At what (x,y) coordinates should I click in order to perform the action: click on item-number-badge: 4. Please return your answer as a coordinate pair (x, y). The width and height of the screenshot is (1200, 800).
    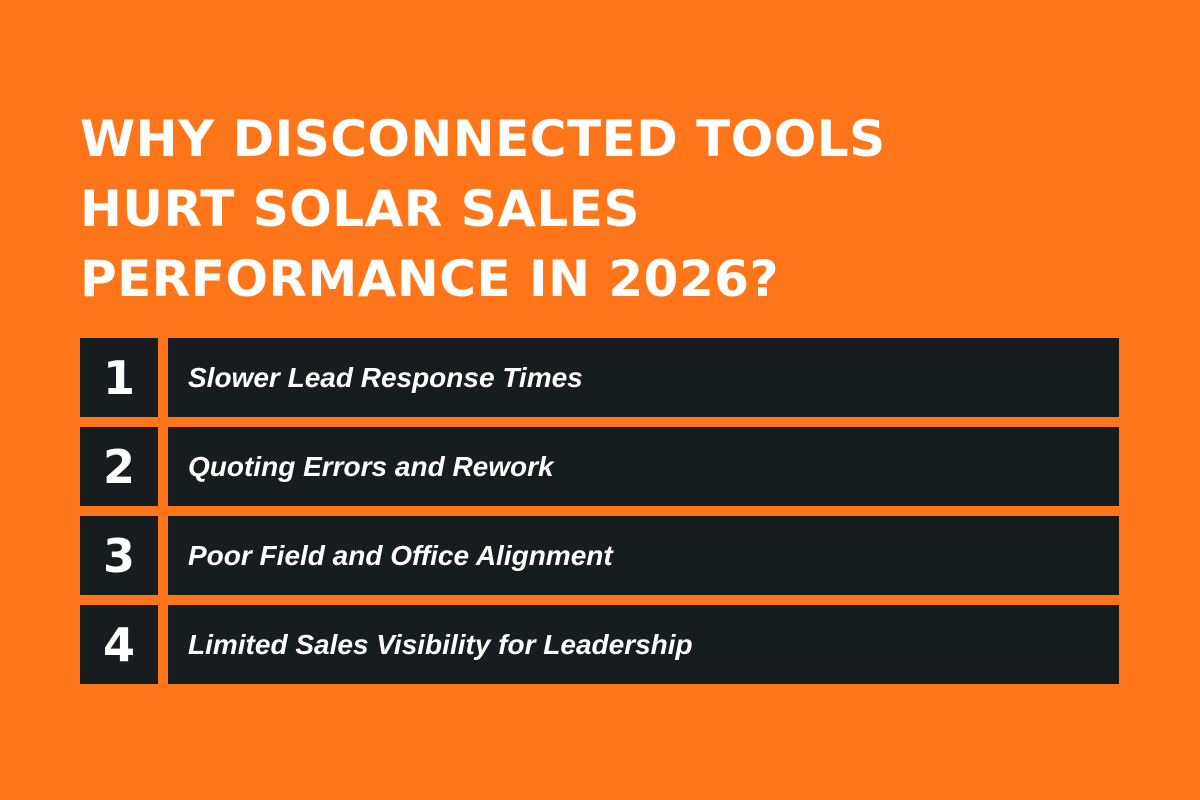
    Looking at the image, I should click on (119, 644).